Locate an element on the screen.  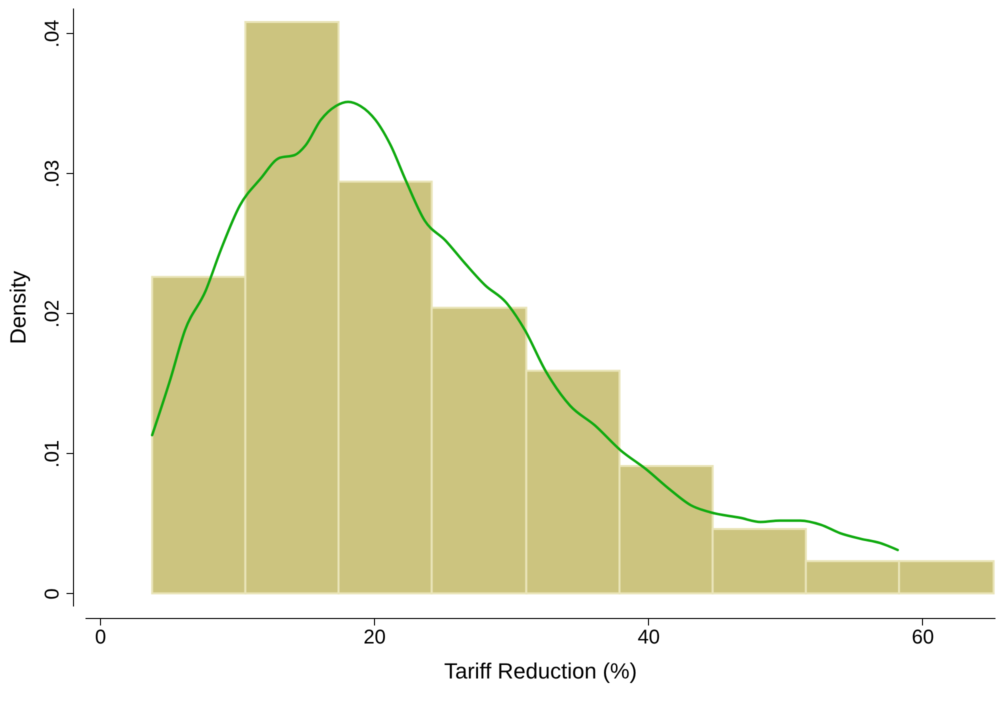
x-axis-title: Tariff Reduction (%) is located at coordinates (540, 671).